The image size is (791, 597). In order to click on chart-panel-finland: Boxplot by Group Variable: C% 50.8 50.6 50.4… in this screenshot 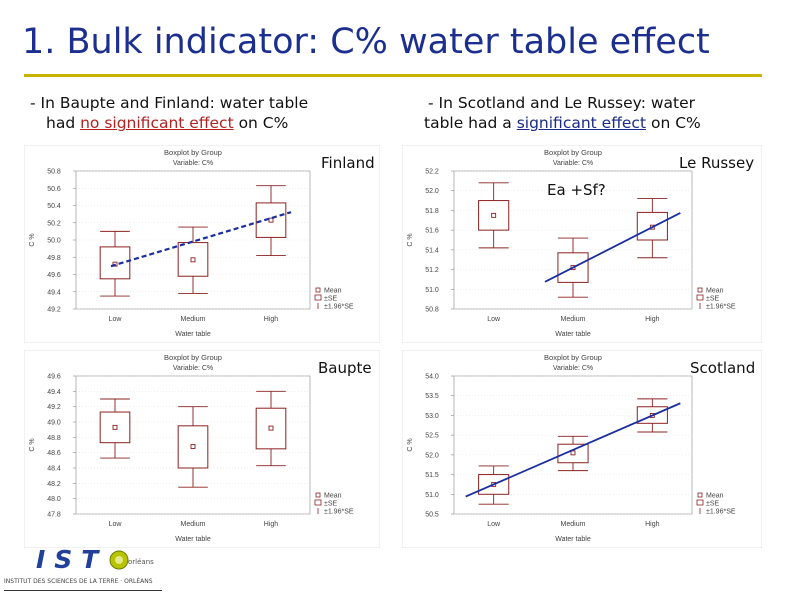, I will do `click(202, 244)`.